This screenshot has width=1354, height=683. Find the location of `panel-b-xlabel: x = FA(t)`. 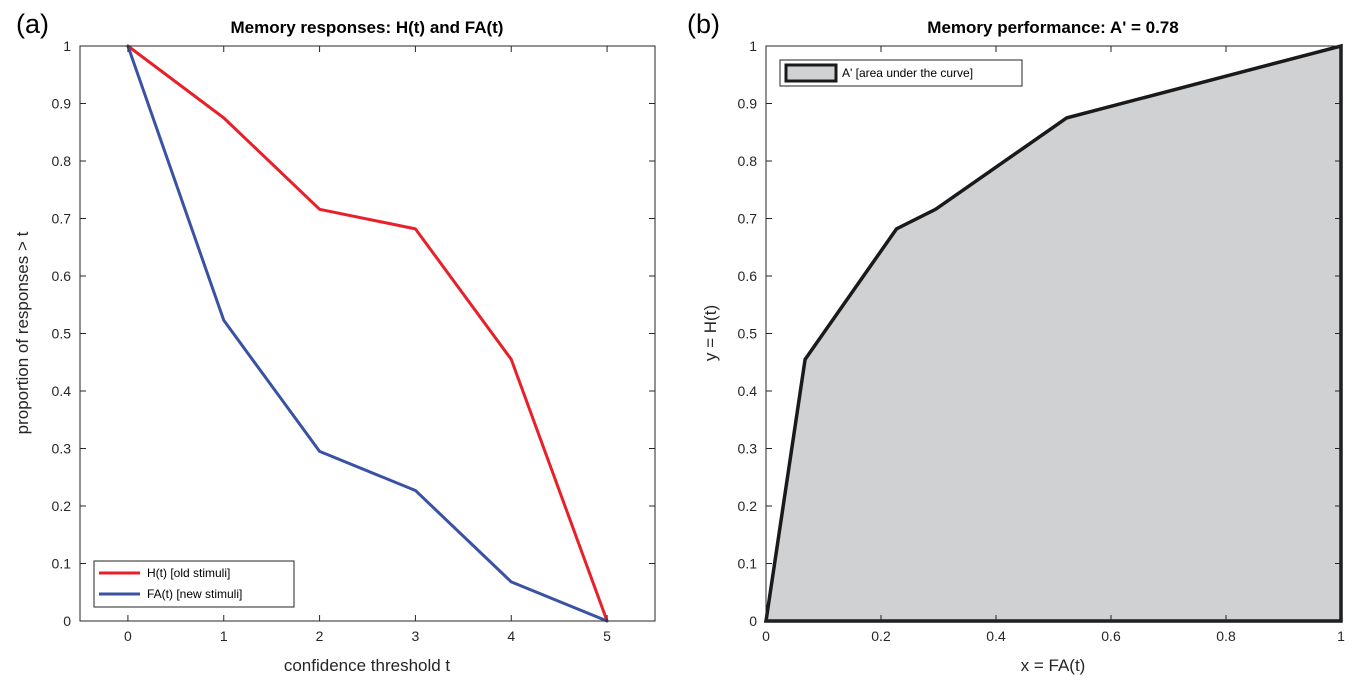

panel-b-xlabel: x = FA(t) is located at coordinates (1053, 665).